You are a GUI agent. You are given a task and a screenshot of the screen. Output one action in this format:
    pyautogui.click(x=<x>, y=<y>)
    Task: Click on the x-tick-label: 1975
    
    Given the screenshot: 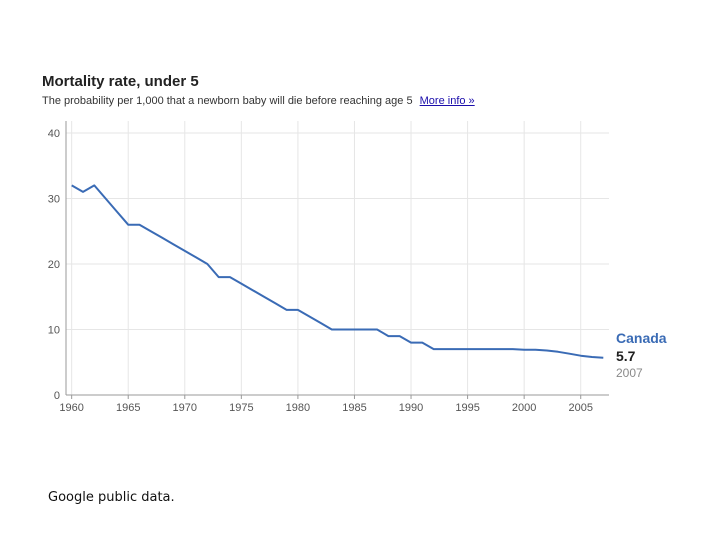 What is the action you would take?
    pyautogui.click(x=241, y=408)
    